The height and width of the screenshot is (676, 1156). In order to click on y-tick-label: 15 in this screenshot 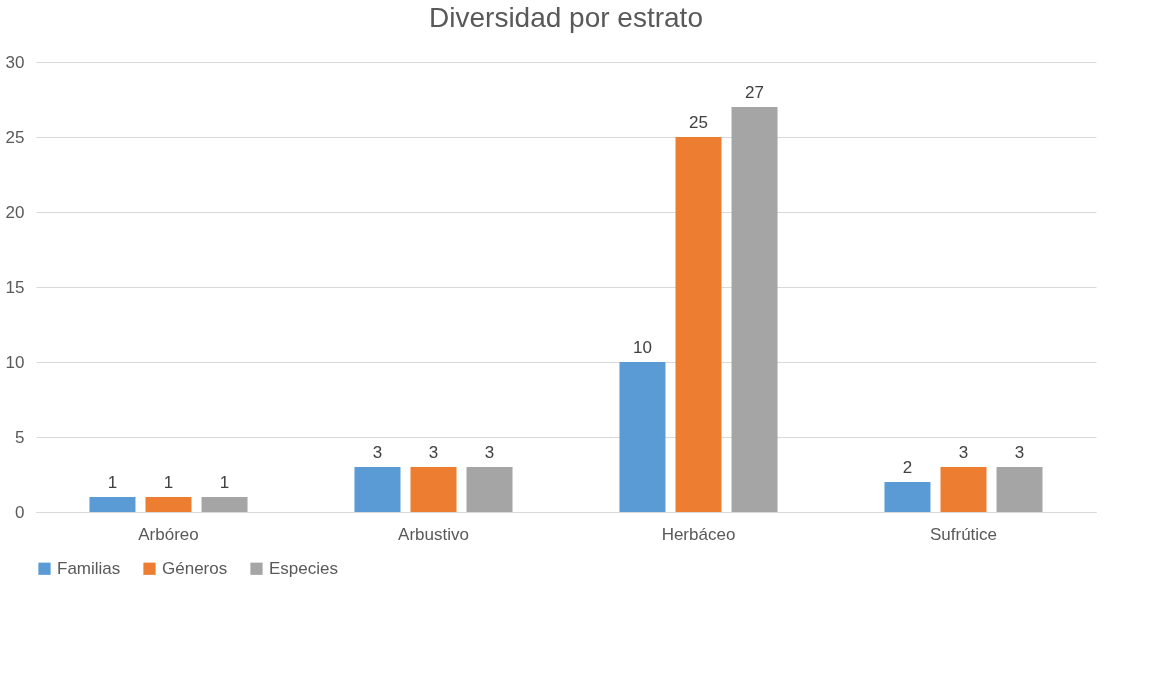, I will do `click(15, 287)`.